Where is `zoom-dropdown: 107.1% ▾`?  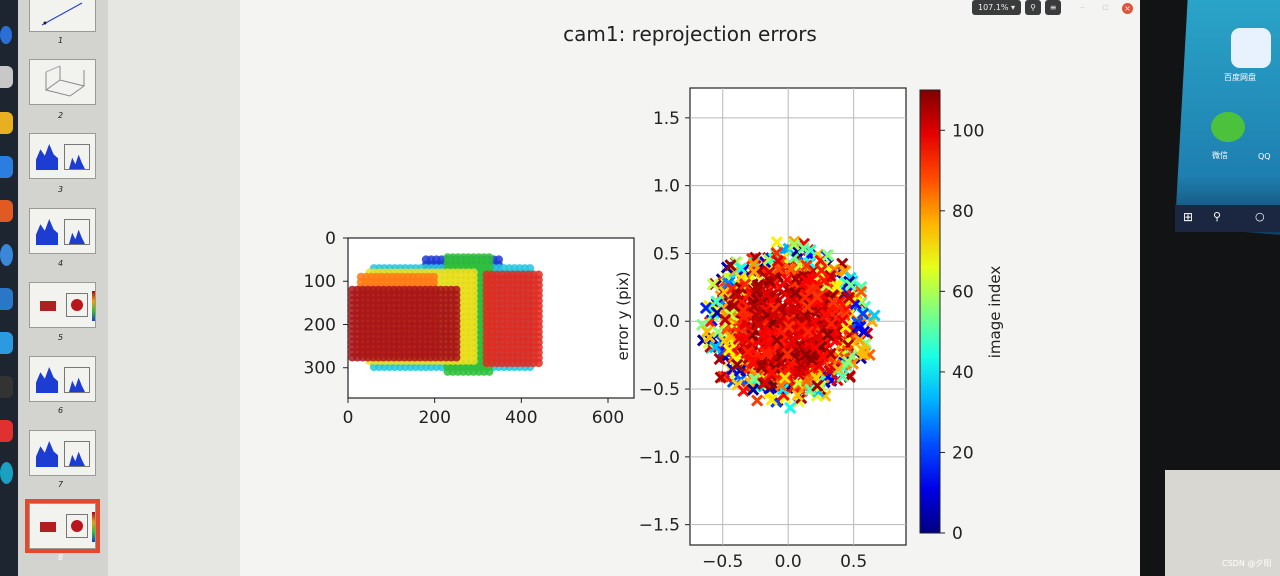
zoom-dropdown: 107.1% ▾ is located at coordinates (997, 7).